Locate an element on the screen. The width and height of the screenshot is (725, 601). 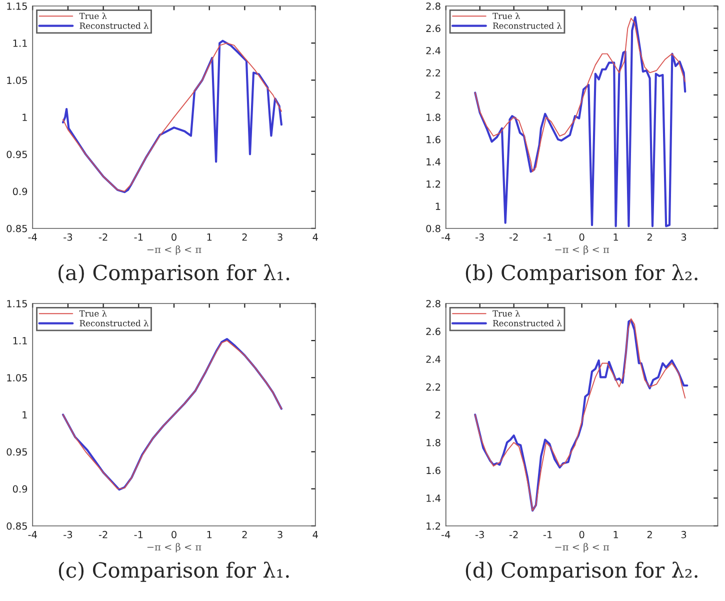
text: (c) Comparison for λ₁. is located at coordinates (173, 572).